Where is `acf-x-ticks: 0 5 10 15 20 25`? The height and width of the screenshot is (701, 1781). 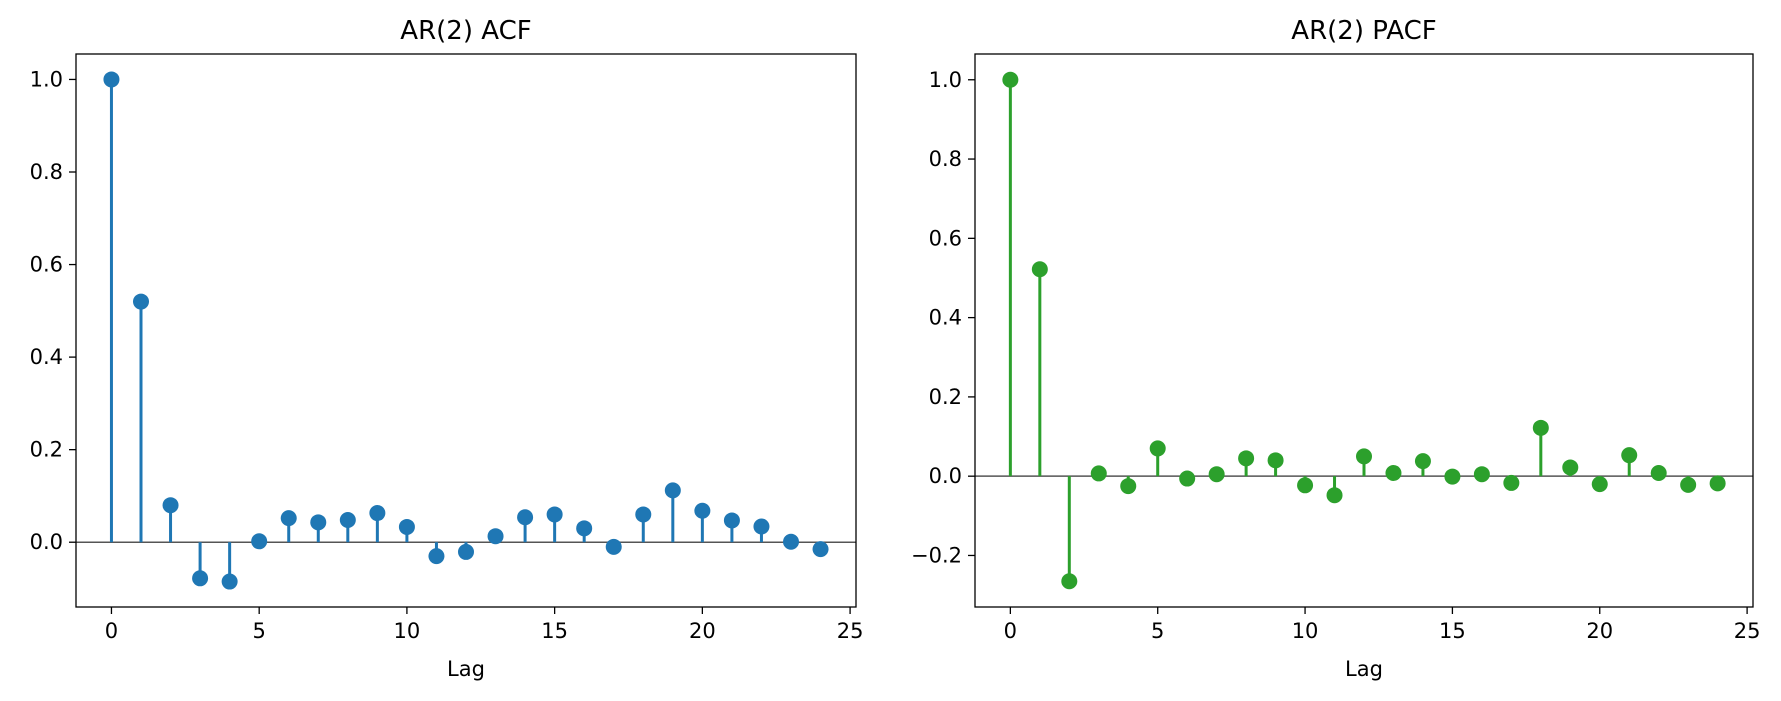
acf-x-ticks: 0 5 10 15 20 25 is located at coordinates (484, 625).